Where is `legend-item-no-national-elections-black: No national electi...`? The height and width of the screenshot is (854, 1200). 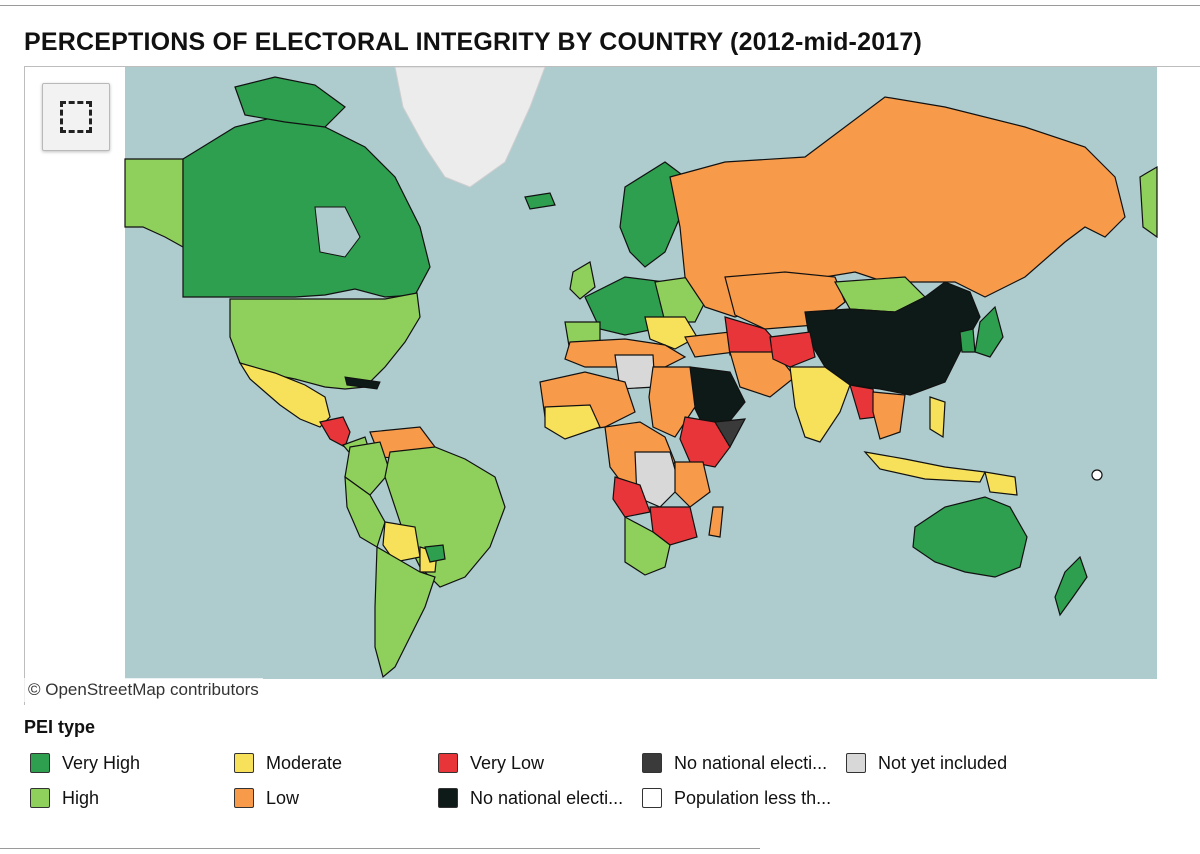
legend-item-no-national-elections-black: No national electi... is located at coordinates (530, 798).